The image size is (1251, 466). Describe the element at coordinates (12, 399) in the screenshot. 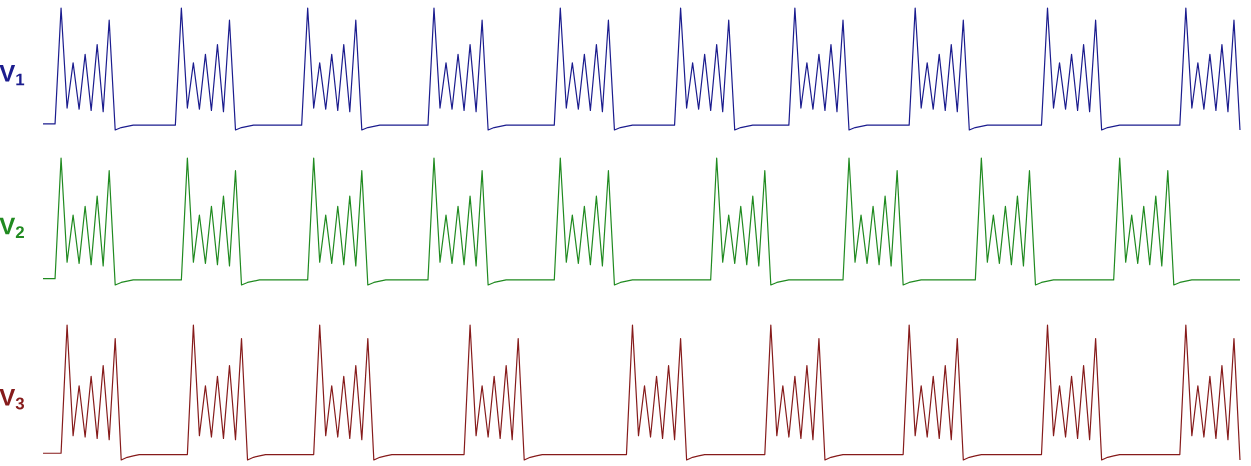

I see `y-axis-title: V$_{3}$` at that location.